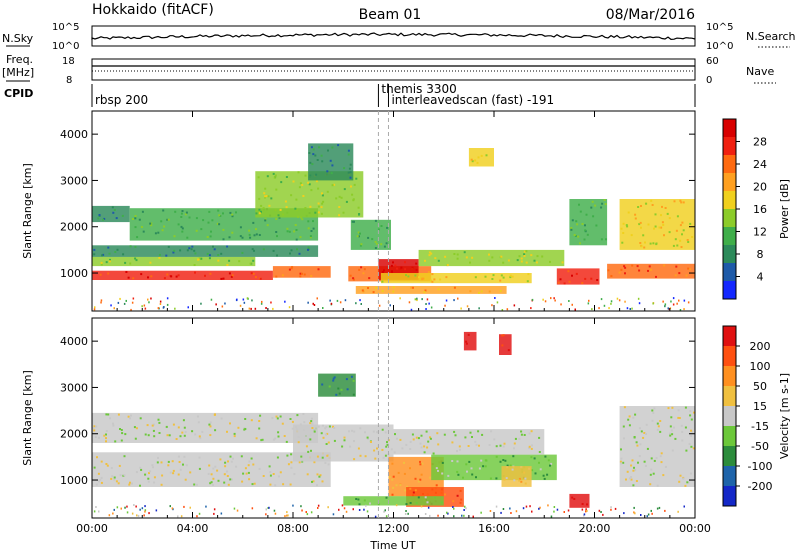 The width and height of the screenshot is (800, 554). Describe the element at coordinates (729, 236) in the screenshot. I see `colorbar-swatch` at that location.